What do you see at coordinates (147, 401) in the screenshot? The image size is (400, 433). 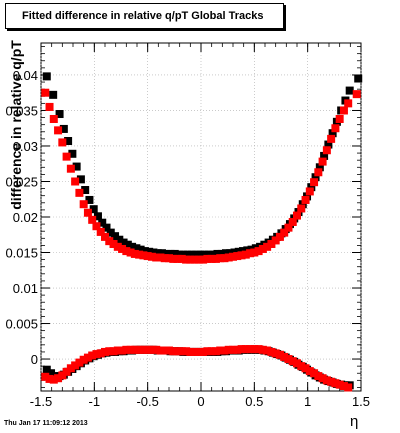 I see `x-tick-label: -0.5` at bounding box center [147, 401].